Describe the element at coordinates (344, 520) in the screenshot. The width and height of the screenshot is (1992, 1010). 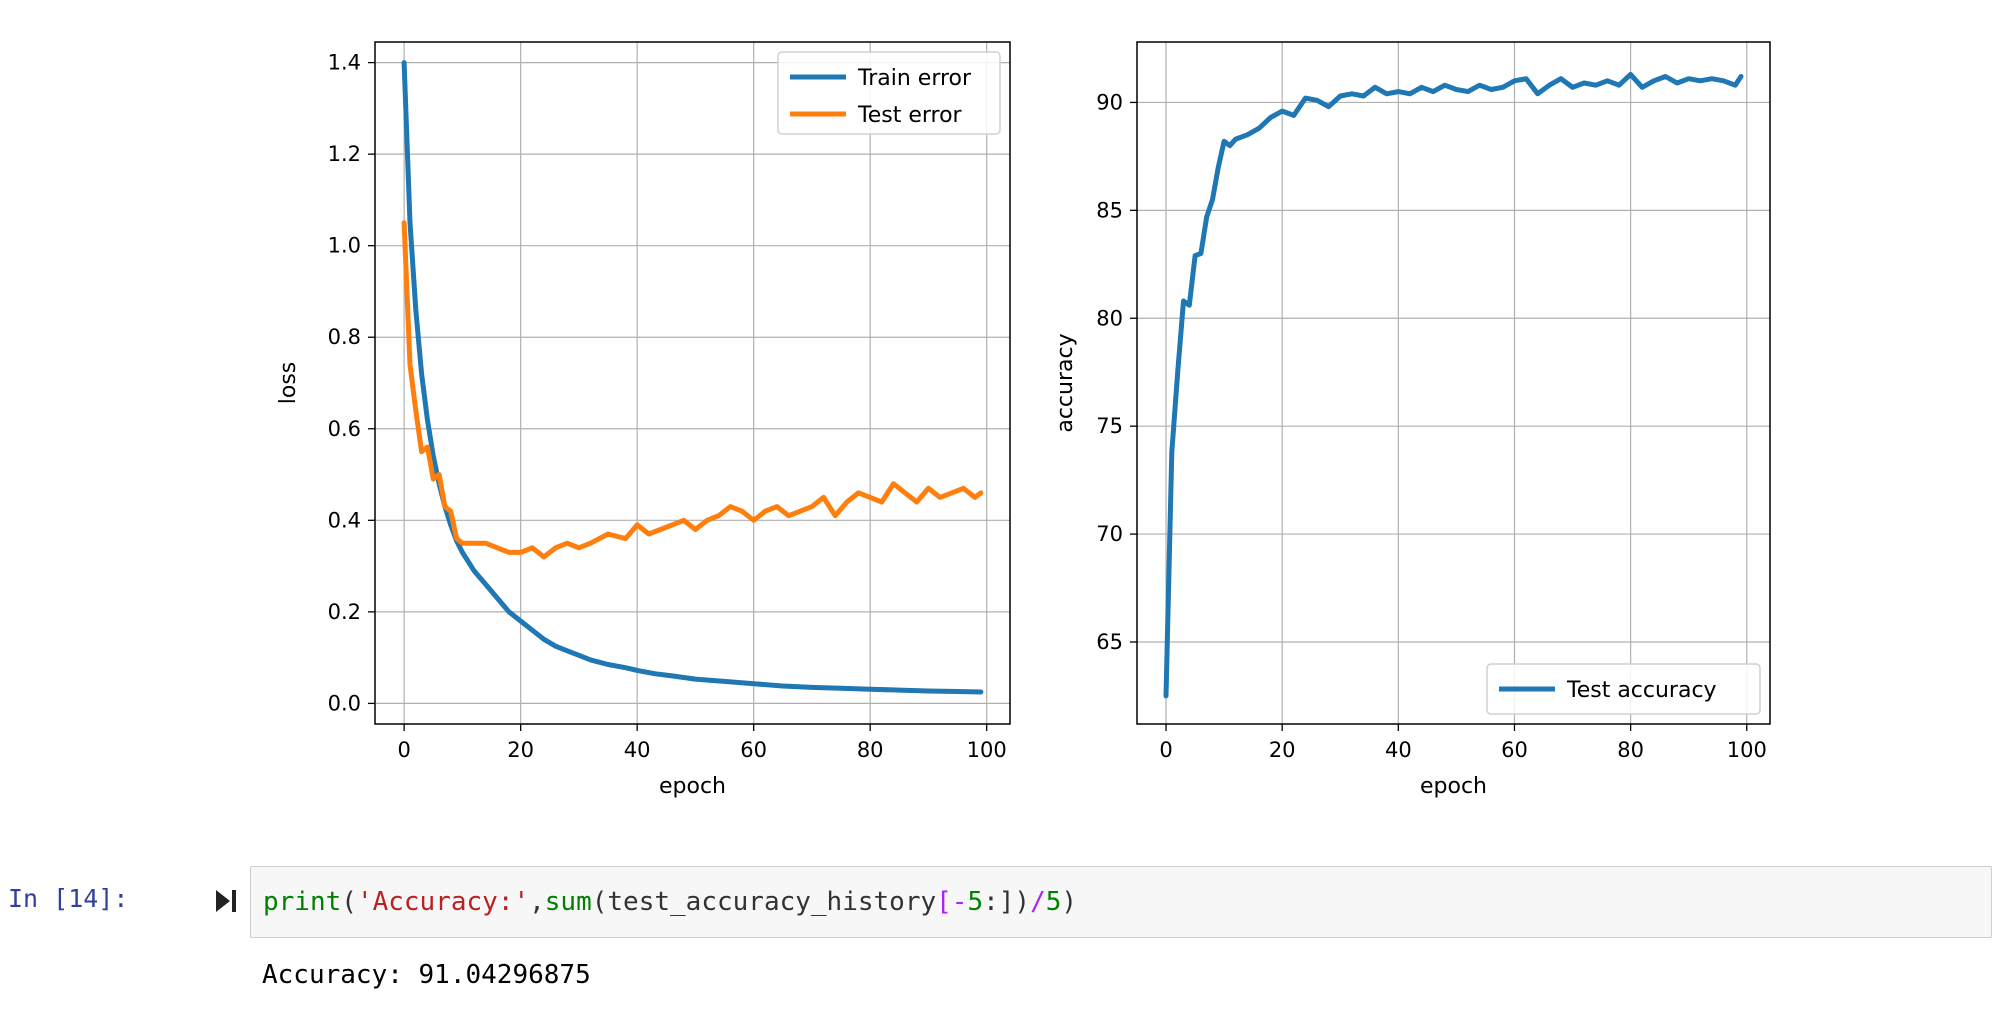
I see `y-tick-label: 0.4` at that location.